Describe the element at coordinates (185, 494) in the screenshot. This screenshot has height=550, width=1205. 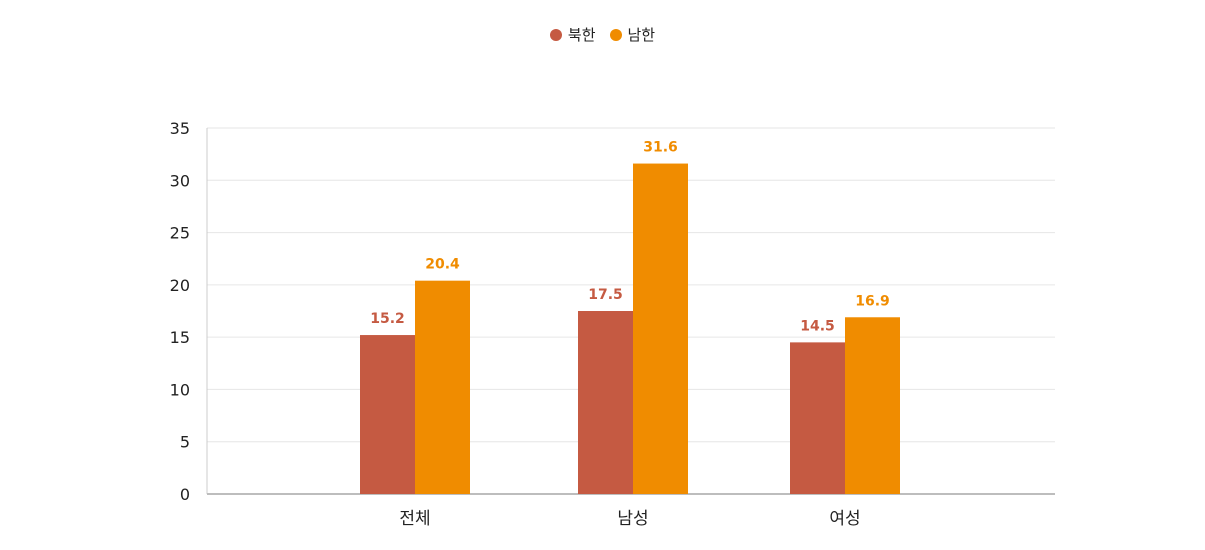
I see `y-tick-label: 0` at that location.